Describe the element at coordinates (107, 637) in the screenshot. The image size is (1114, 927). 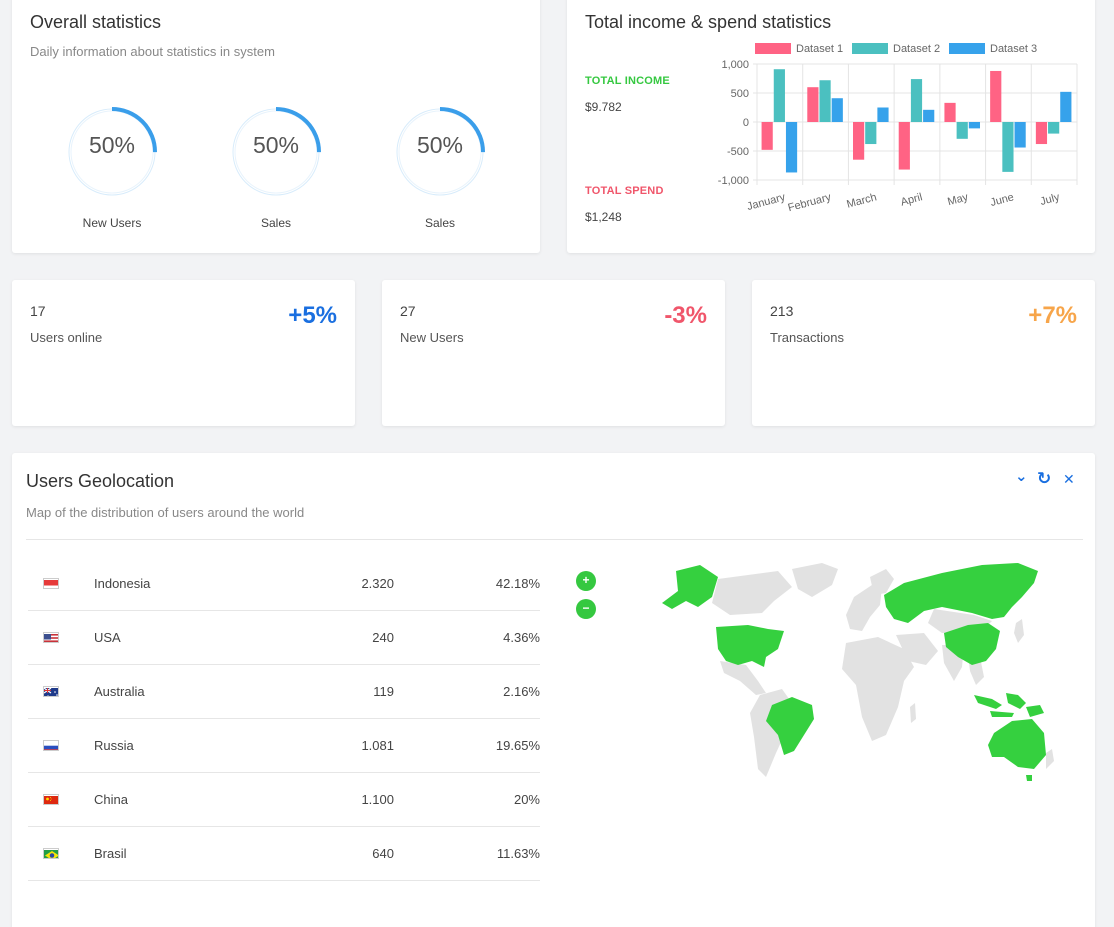
I see `country-name: USA` at that location.